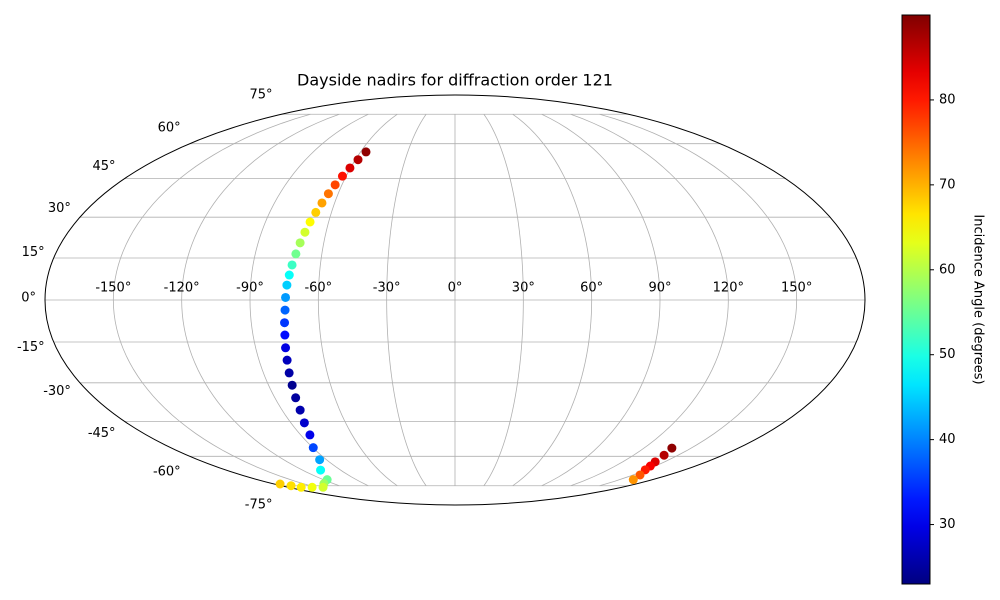  What do you see at coordinates (260, 95) in the screenshot?
I see `y-tick-label: 75°` at bounding box center [260, 95].